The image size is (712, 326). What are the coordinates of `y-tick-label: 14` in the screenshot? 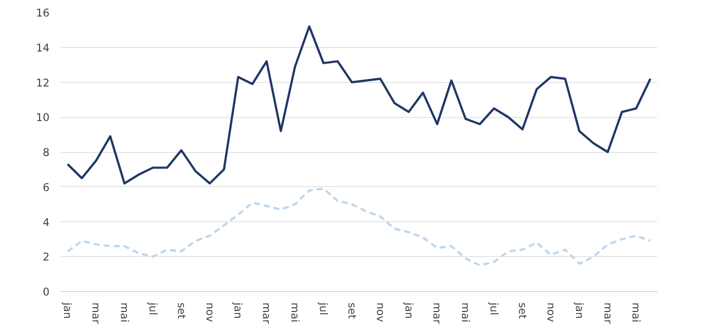 It's located at (43, 47).